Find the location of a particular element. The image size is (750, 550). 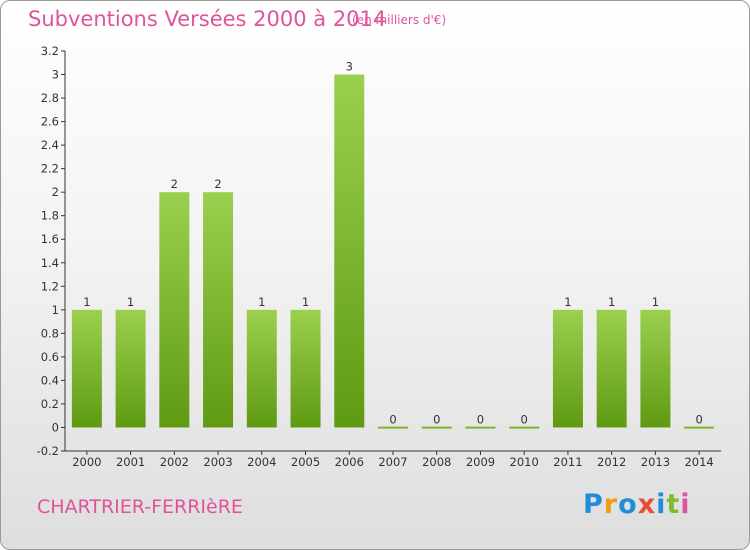

chart-subtitle: (en milliers d'€) is located at coordinates (399, 20).